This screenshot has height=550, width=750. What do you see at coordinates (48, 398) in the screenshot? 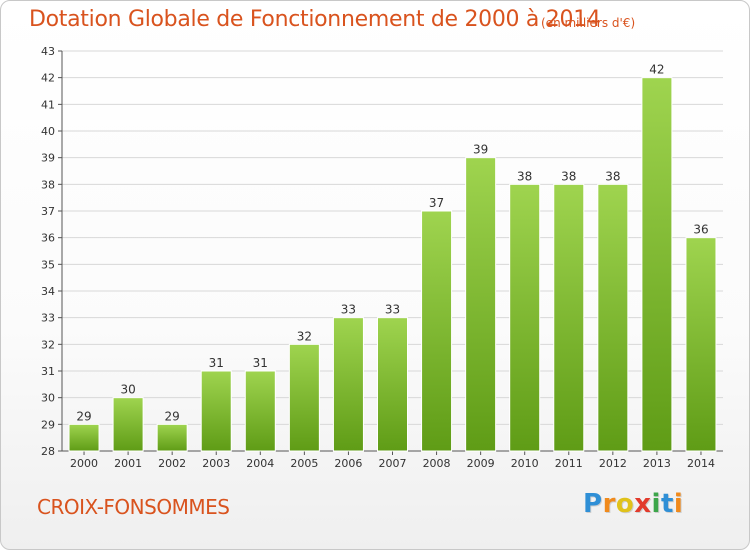
I see `y-tick-label: 30` at bounding box center [48, 398].